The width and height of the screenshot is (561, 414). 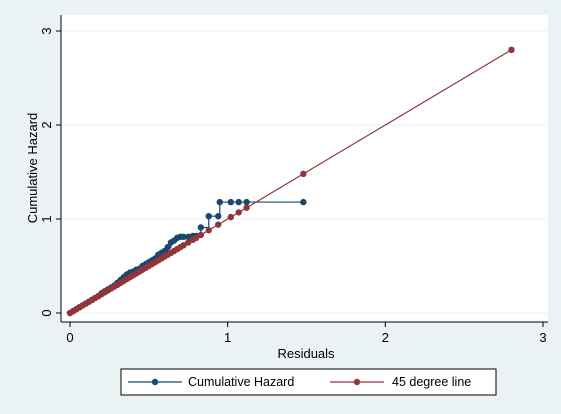 I want to click on legend-label-45-degree-line: 45 degree line, so click(x=431, y=382).